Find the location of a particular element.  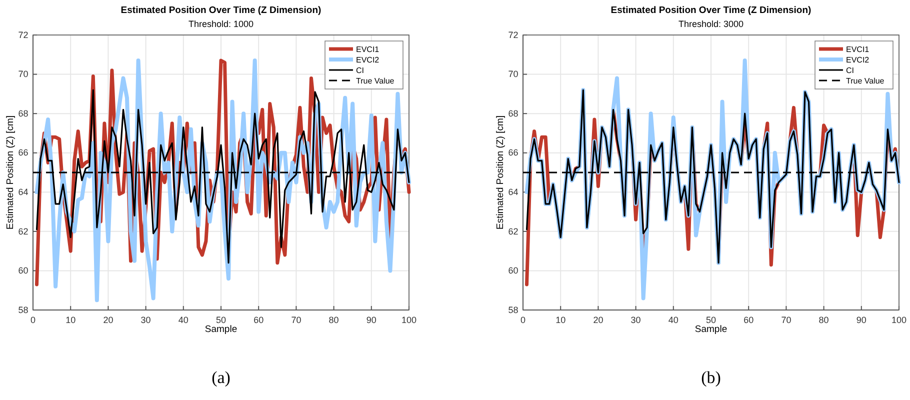

text: (a) is located at coordinates (221, 377).